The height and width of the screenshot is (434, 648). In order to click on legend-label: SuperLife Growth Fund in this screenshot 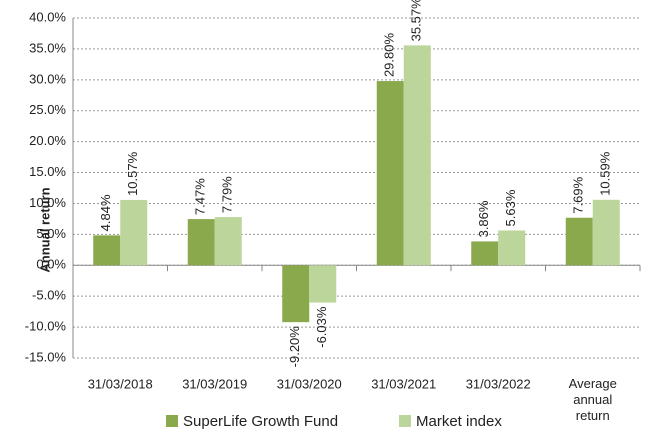, I will do `click(260, 421)`.